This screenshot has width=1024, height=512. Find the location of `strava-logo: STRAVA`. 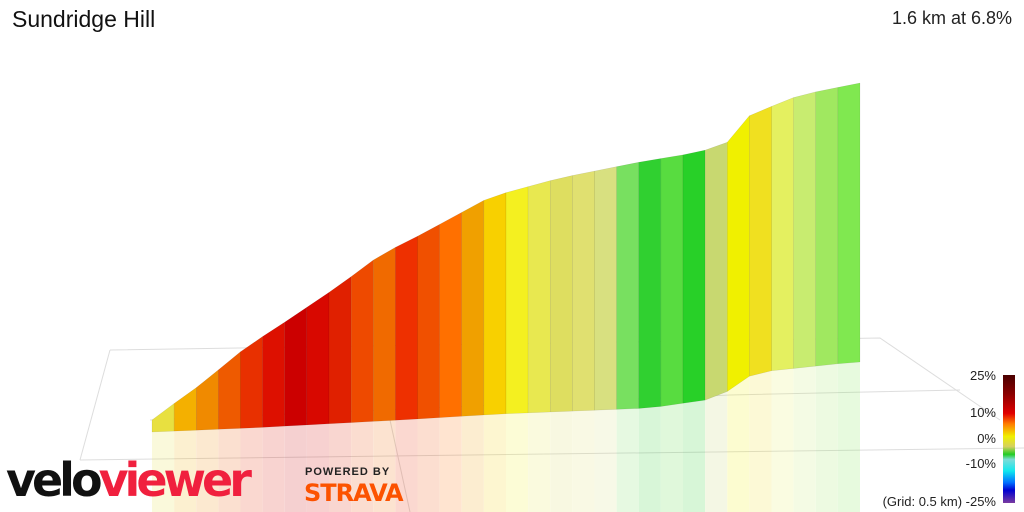

strava-logo: STRAVA is located at coordinates (354, 493).